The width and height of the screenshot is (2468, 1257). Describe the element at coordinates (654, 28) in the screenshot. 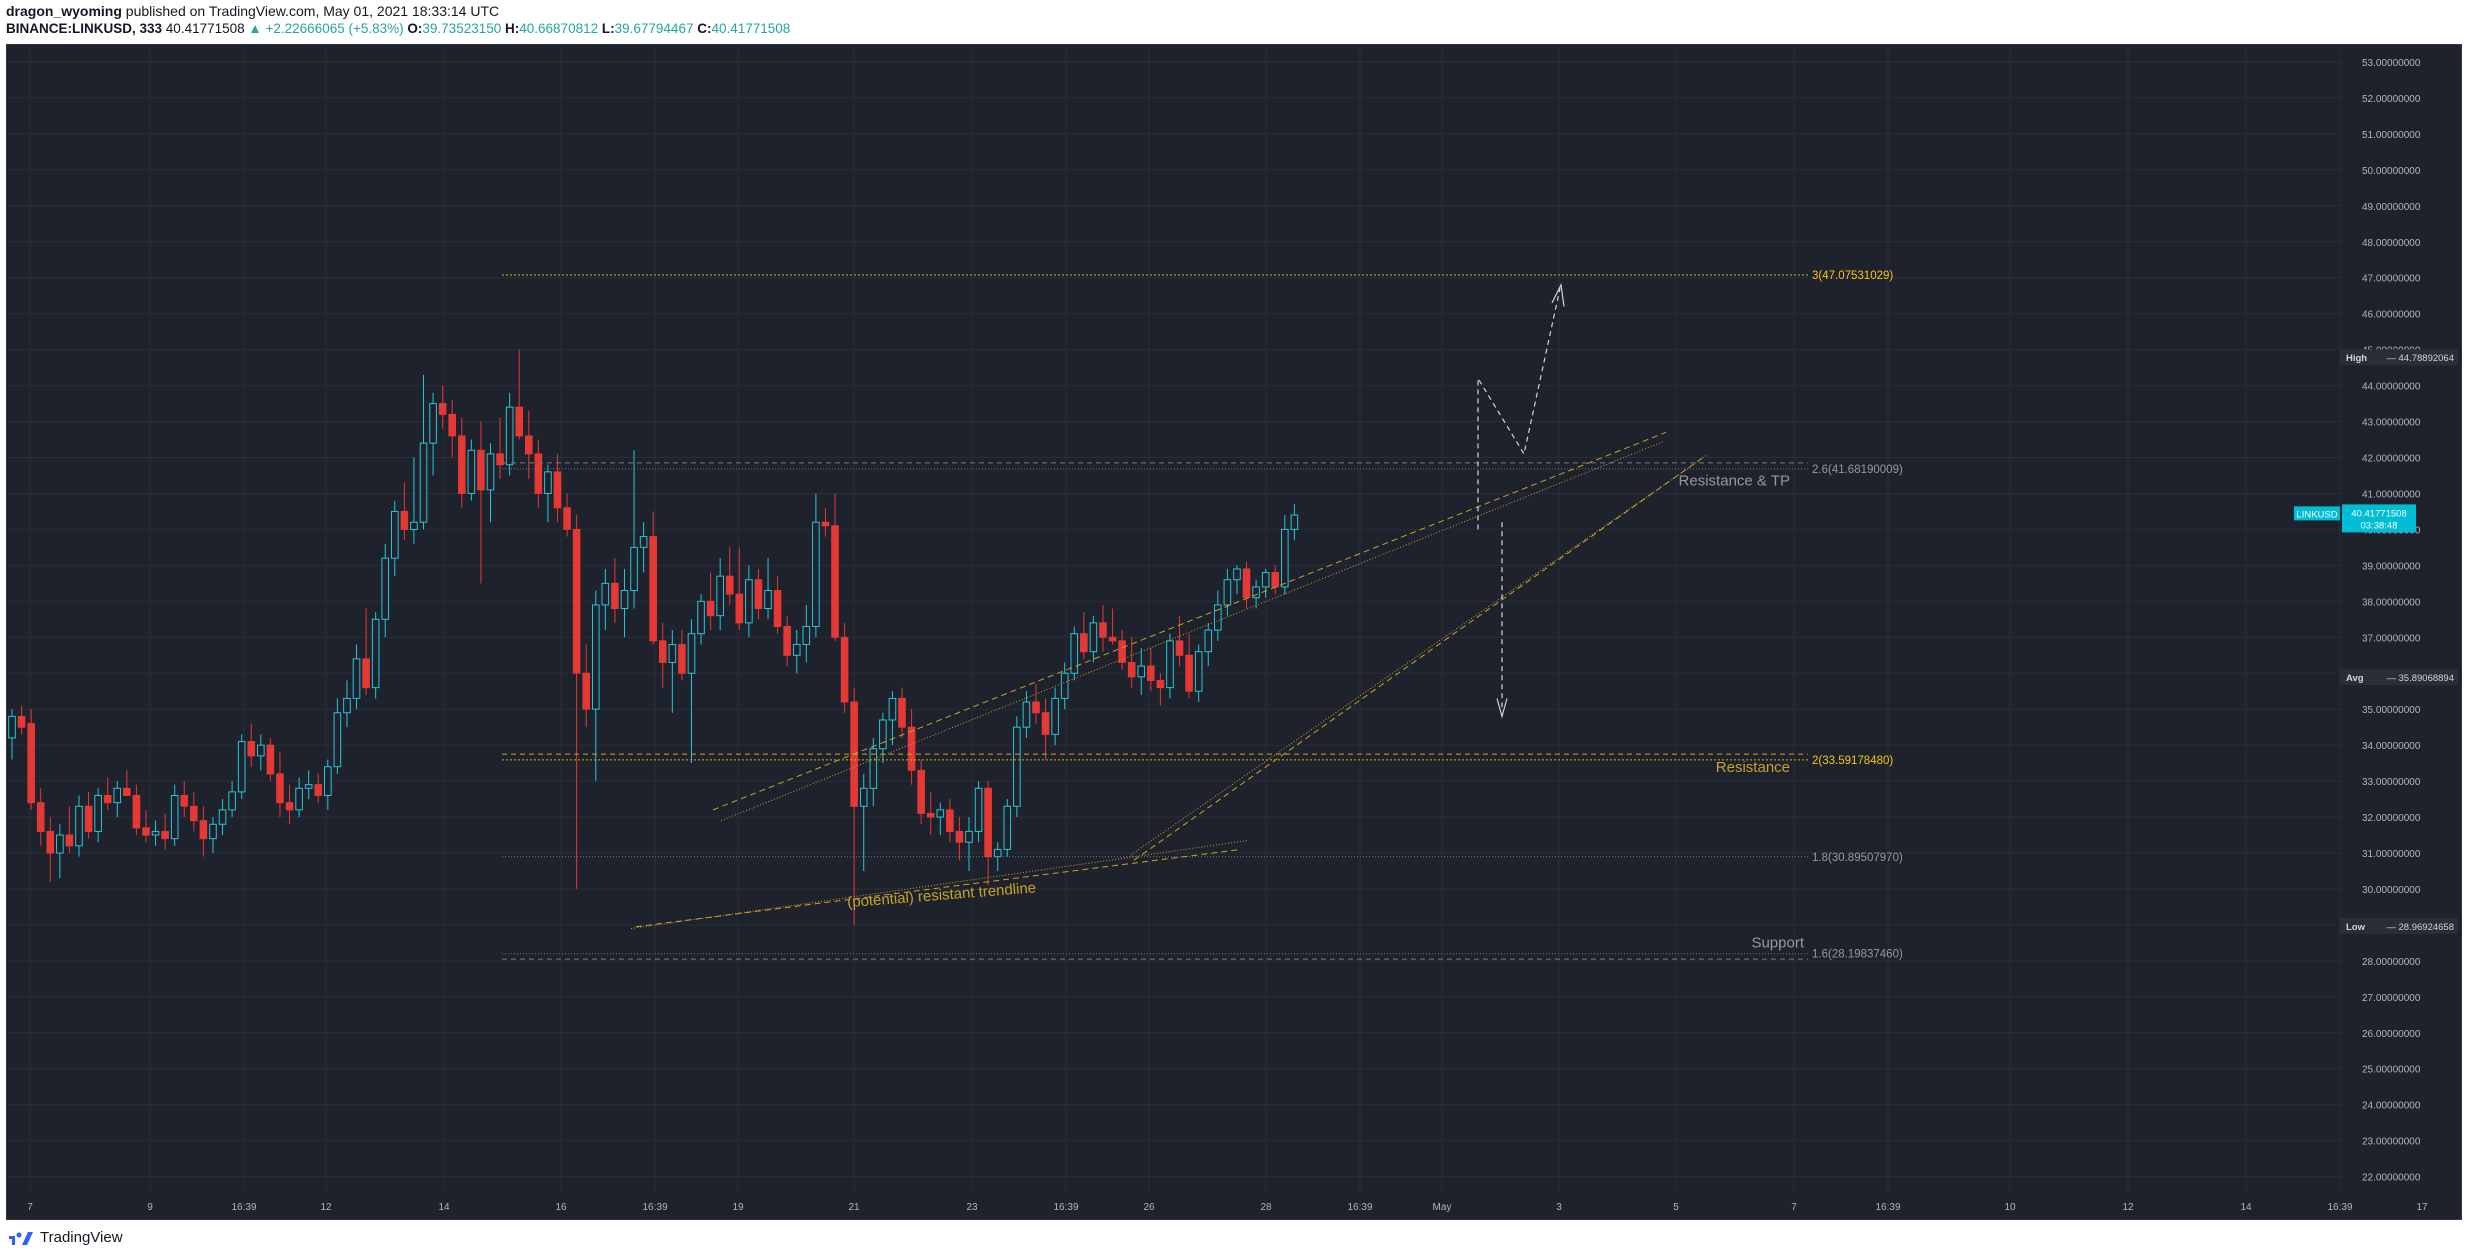

I see `low-value: 39.67794467` at that location.